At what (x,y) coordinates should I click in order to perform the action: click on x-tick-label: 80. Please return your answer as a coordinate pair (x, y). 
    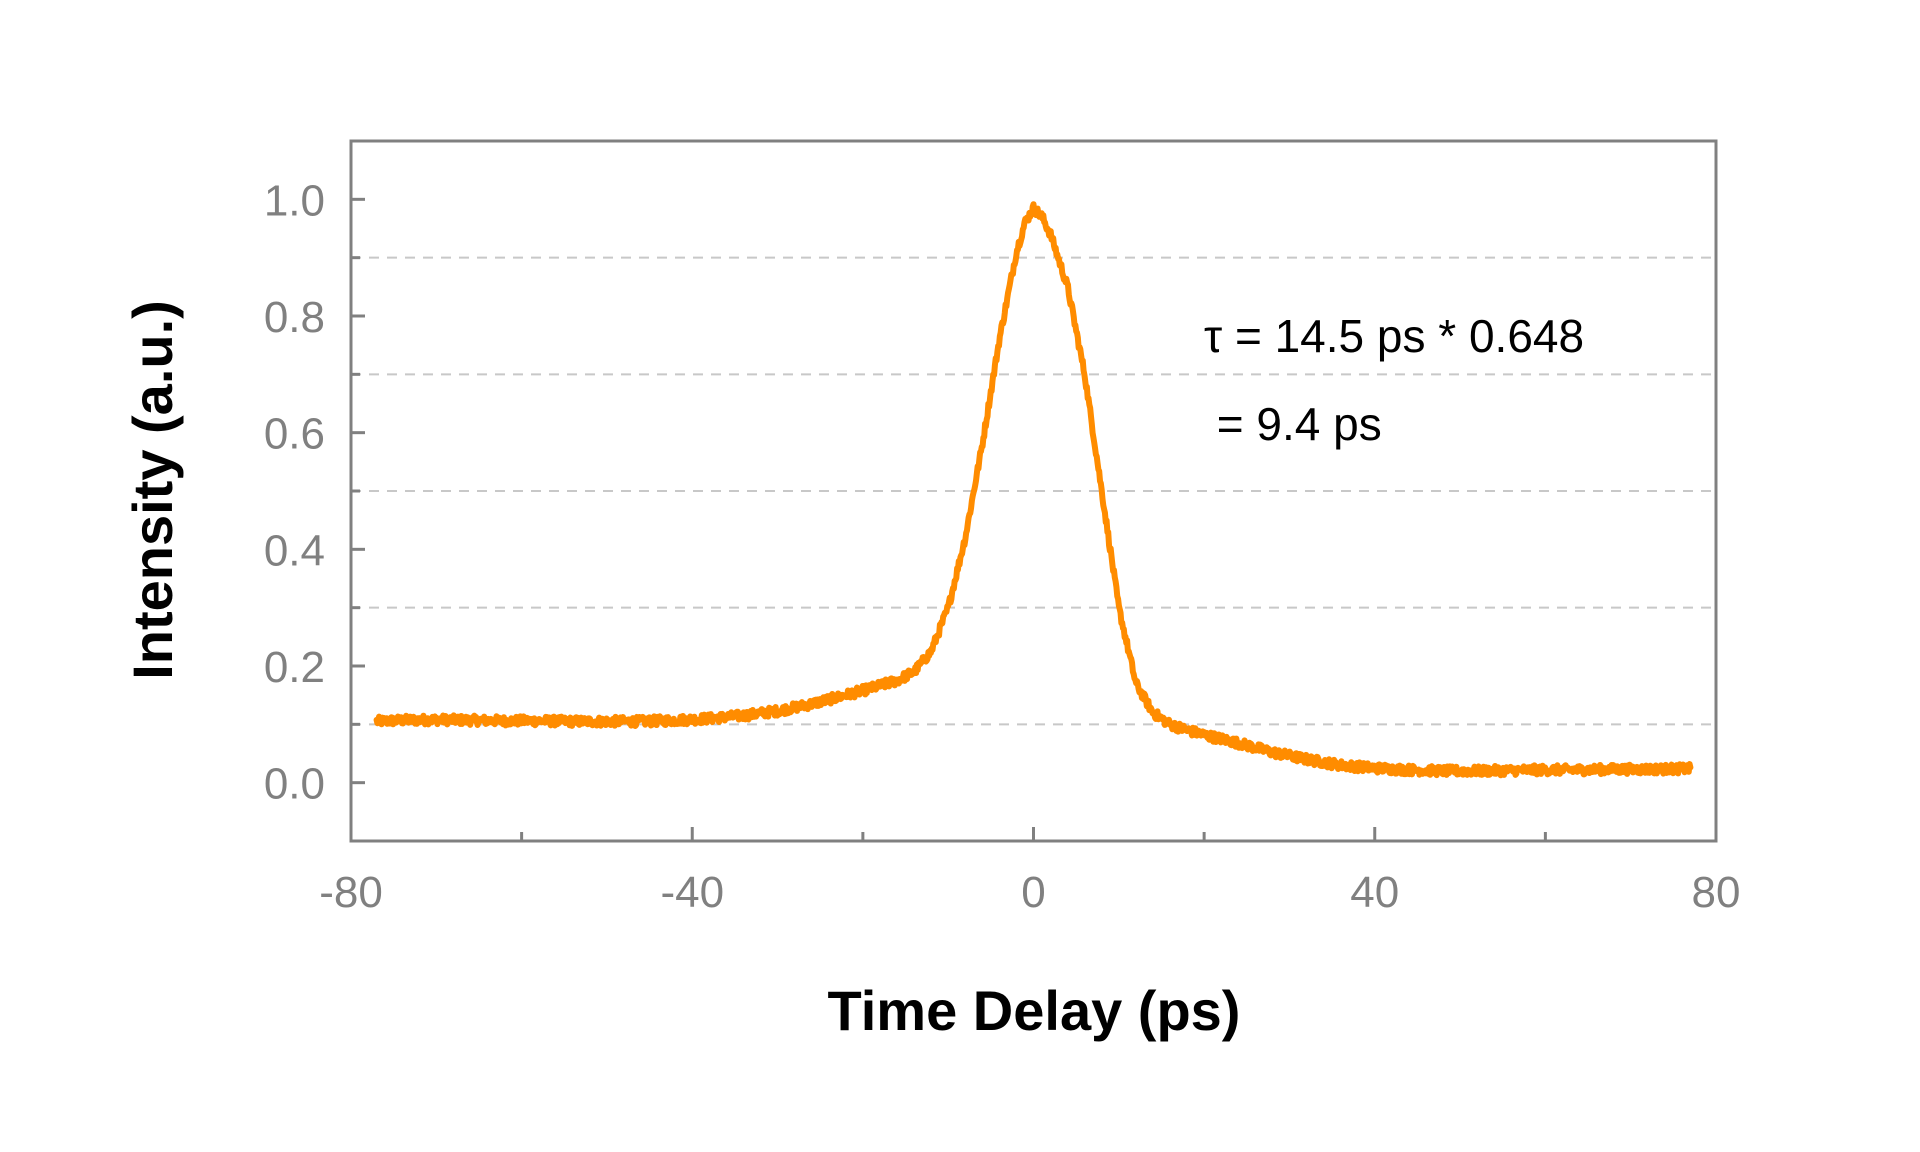
    Looking at the image, I should click on (1716, 892).